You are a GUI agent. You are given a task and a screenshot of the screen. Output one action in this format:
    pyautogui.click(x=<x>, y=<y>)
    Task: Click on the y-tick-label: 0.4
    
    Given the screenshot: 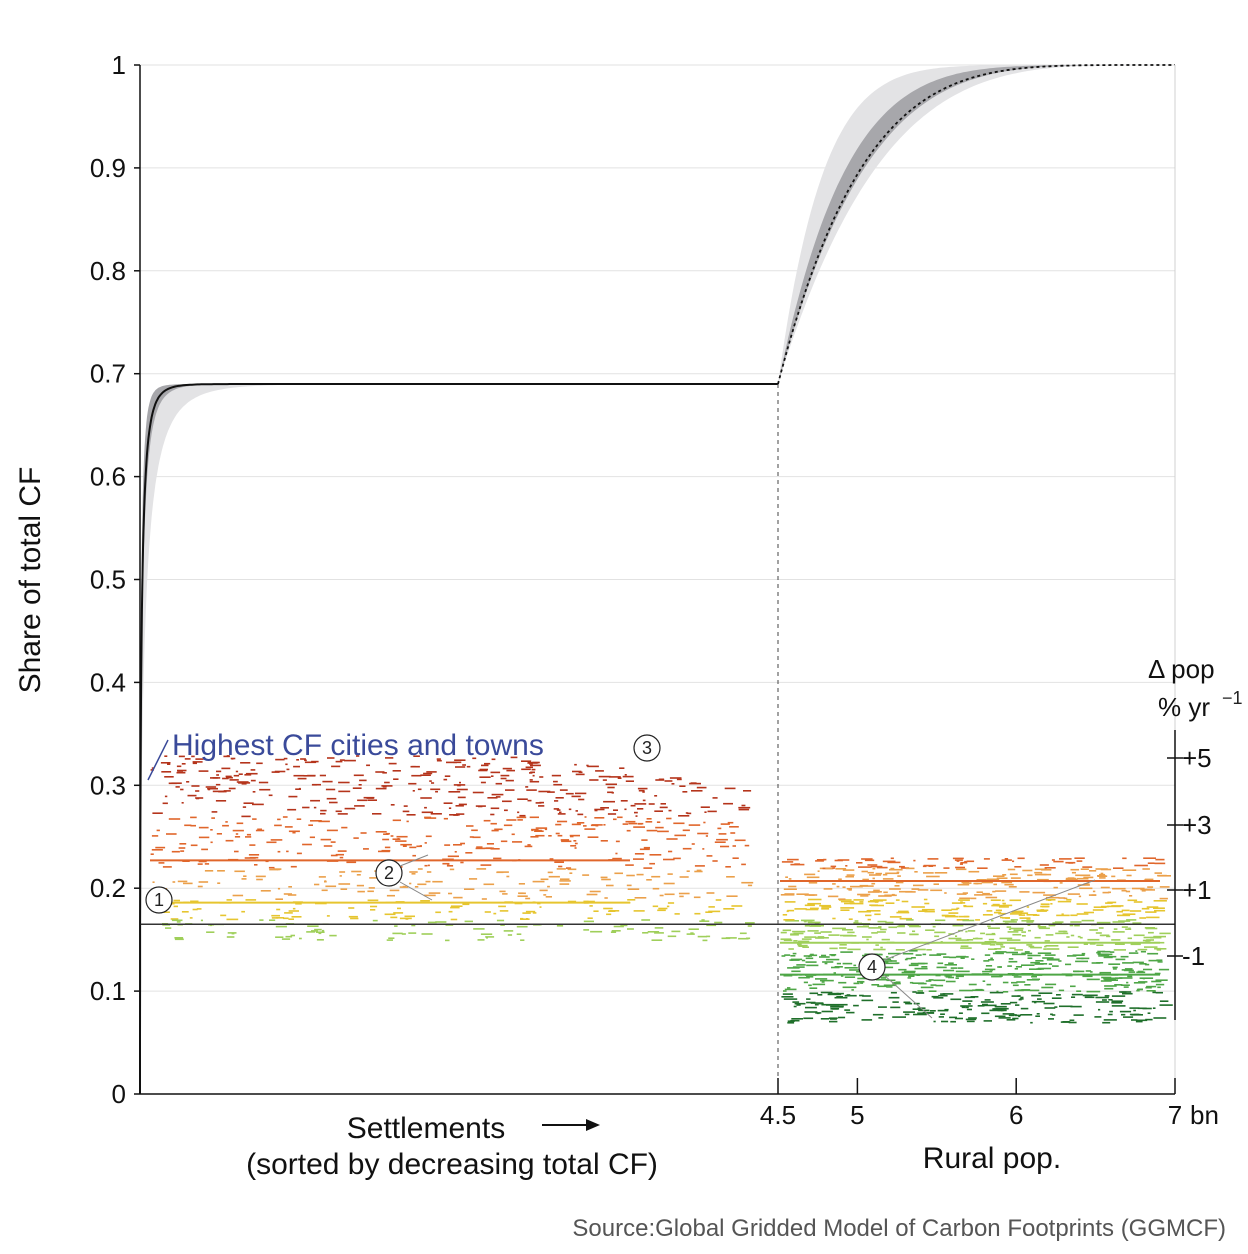 What is the action you would take?
    pyautogui.click(x=108, y=682)
    